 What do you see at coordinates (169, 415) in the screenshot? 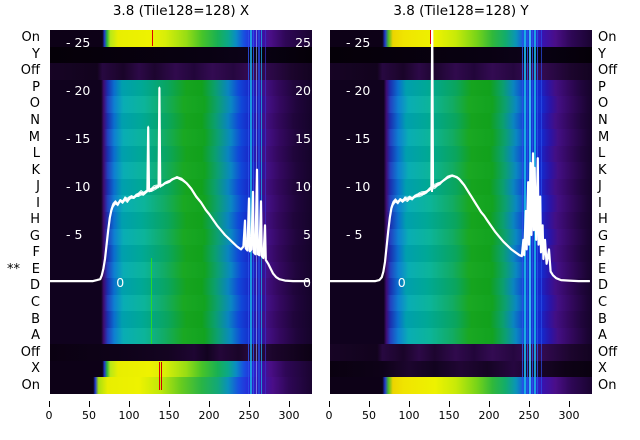
I see `x-tick-label: 150` at bounding box center [169, 415].